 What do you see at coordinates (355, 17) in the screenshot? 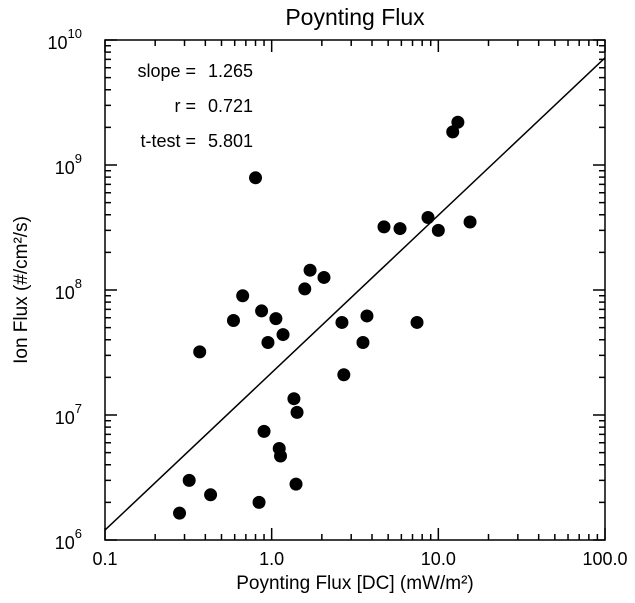
I see `chart-title: Poynting Flux` at bounding box center [355, 17].